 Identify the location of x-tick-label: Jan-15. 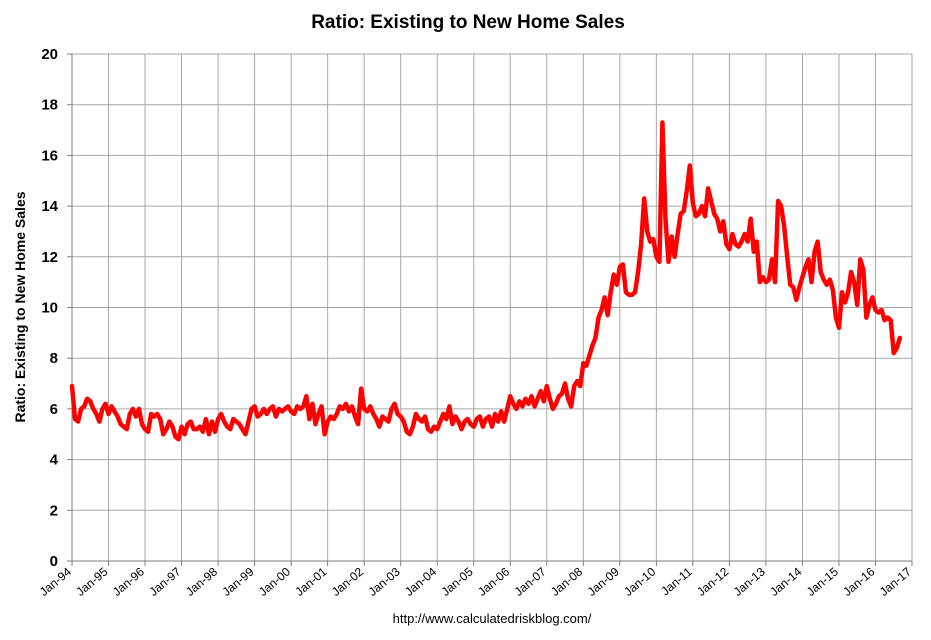
(822, 581).